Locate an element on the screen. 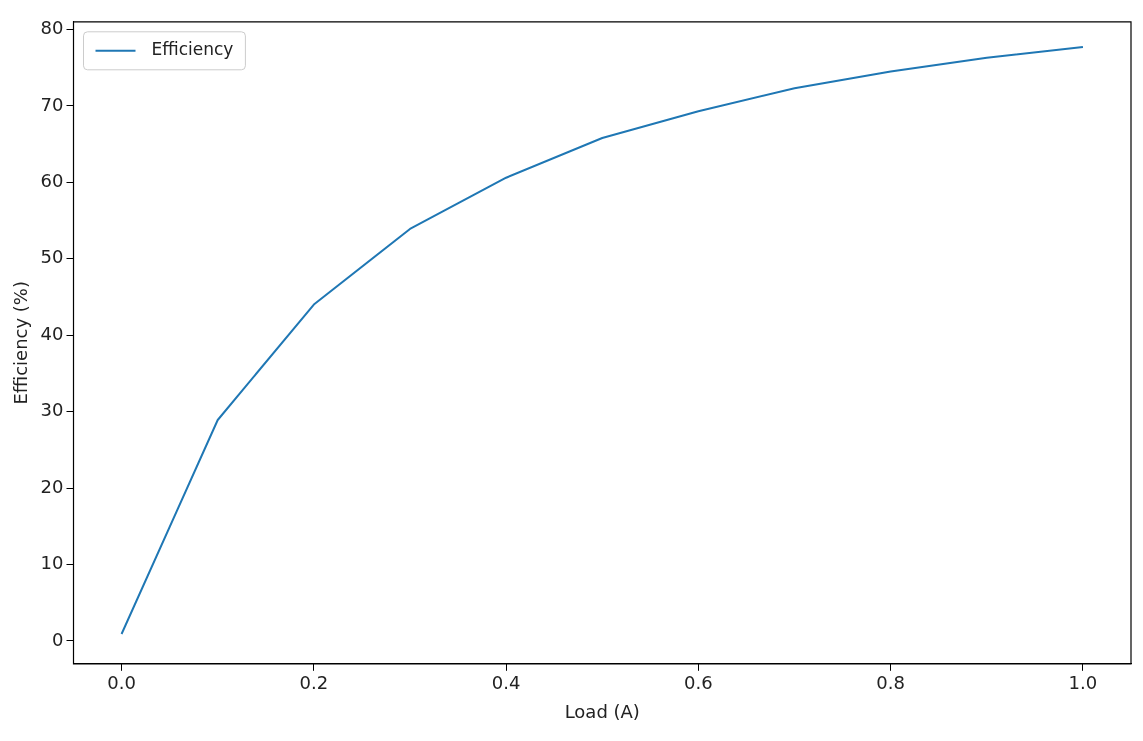 This screenshot has height=741, width=1143. x-tick-label: 1.0 is located at coordinates (1083, 683).